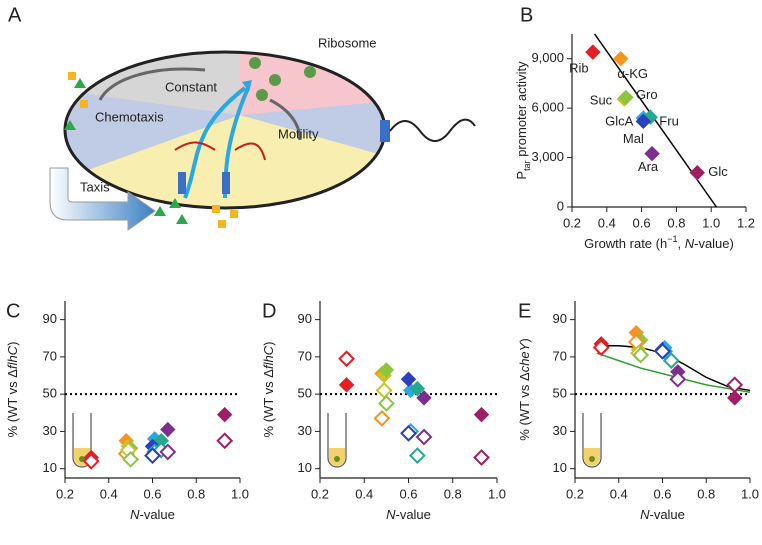 The image size is (762, 545). I want to click on y-axis-label-part: flhC, so click(268, 357).